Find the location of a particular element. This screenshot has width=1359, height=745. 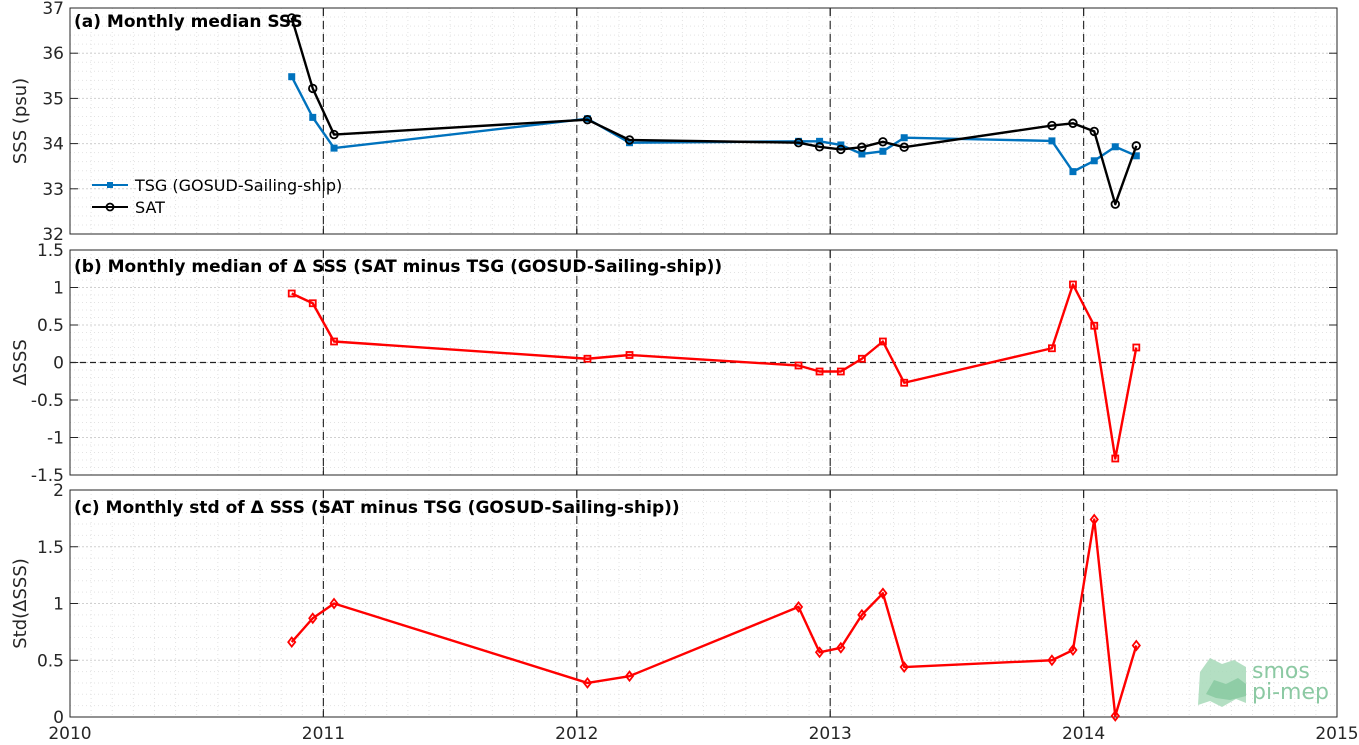

y-axis-label: ΔSSS is located at coordinates (20, 362).